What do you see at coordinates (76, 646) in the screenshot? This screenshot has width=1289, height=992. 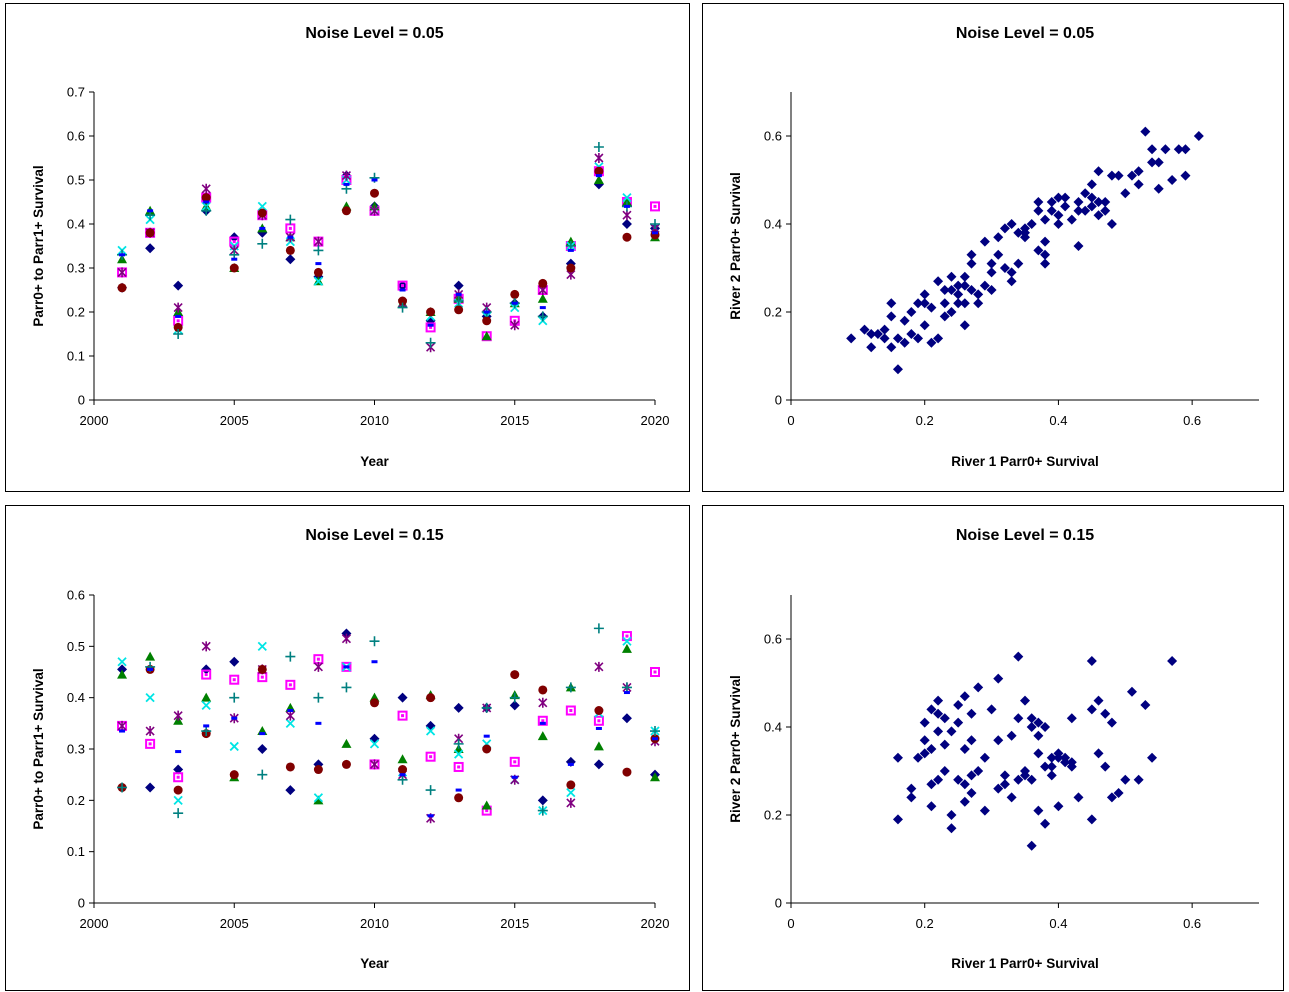 I see `y-tick-label: 0.5` at bounding box center [76, 646].